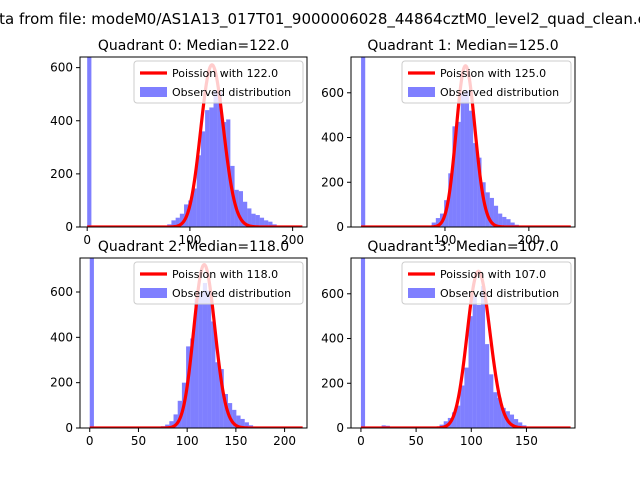  I want to click on legend-fit-label: Poission with 125.0, so click(493, 73).